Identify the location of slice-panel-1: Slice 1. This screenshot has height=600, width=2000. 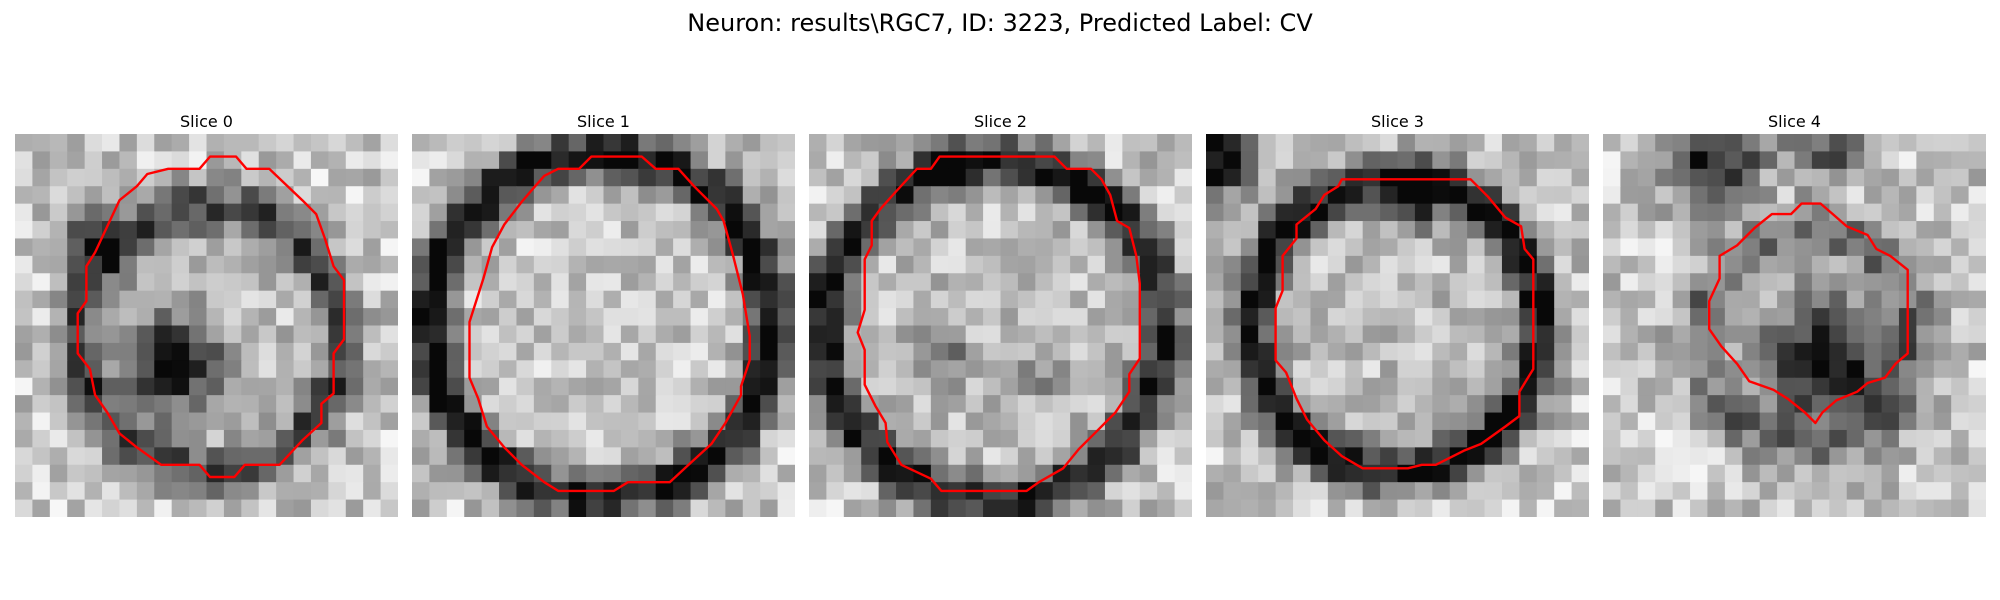
(603, 313).